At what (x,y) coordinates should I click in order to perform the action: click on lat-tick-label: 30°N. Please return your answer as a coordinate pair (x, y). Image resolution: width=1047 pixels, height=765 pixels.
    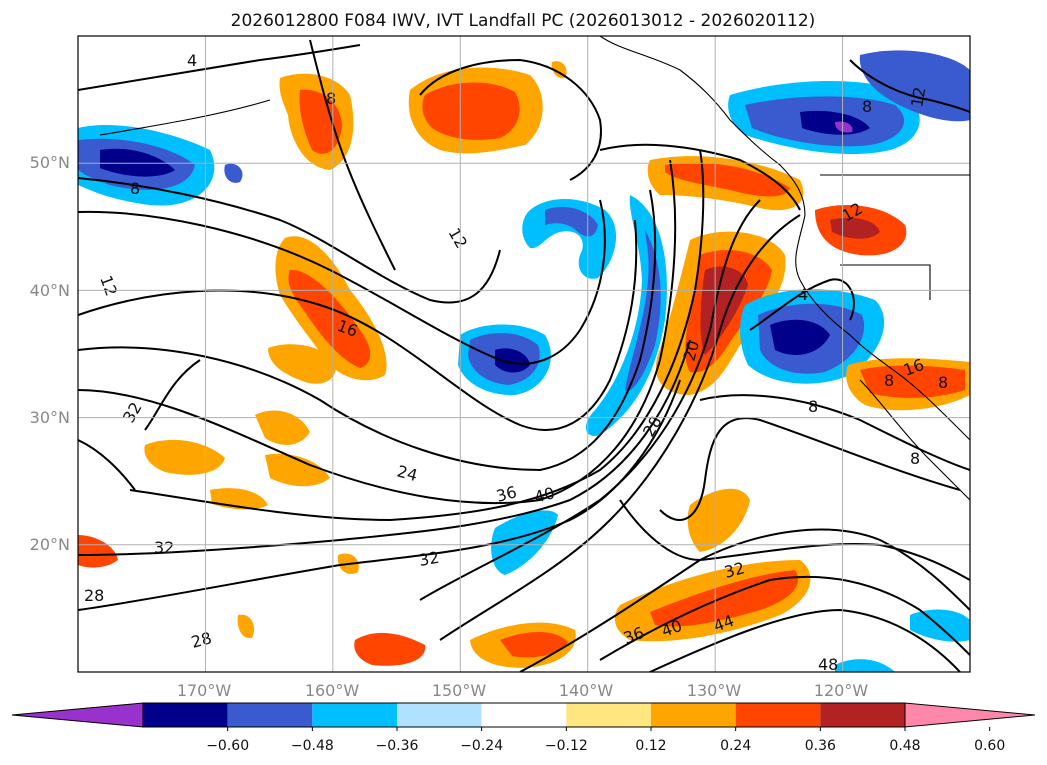
    Looking at the image, I should click on (50, 417).